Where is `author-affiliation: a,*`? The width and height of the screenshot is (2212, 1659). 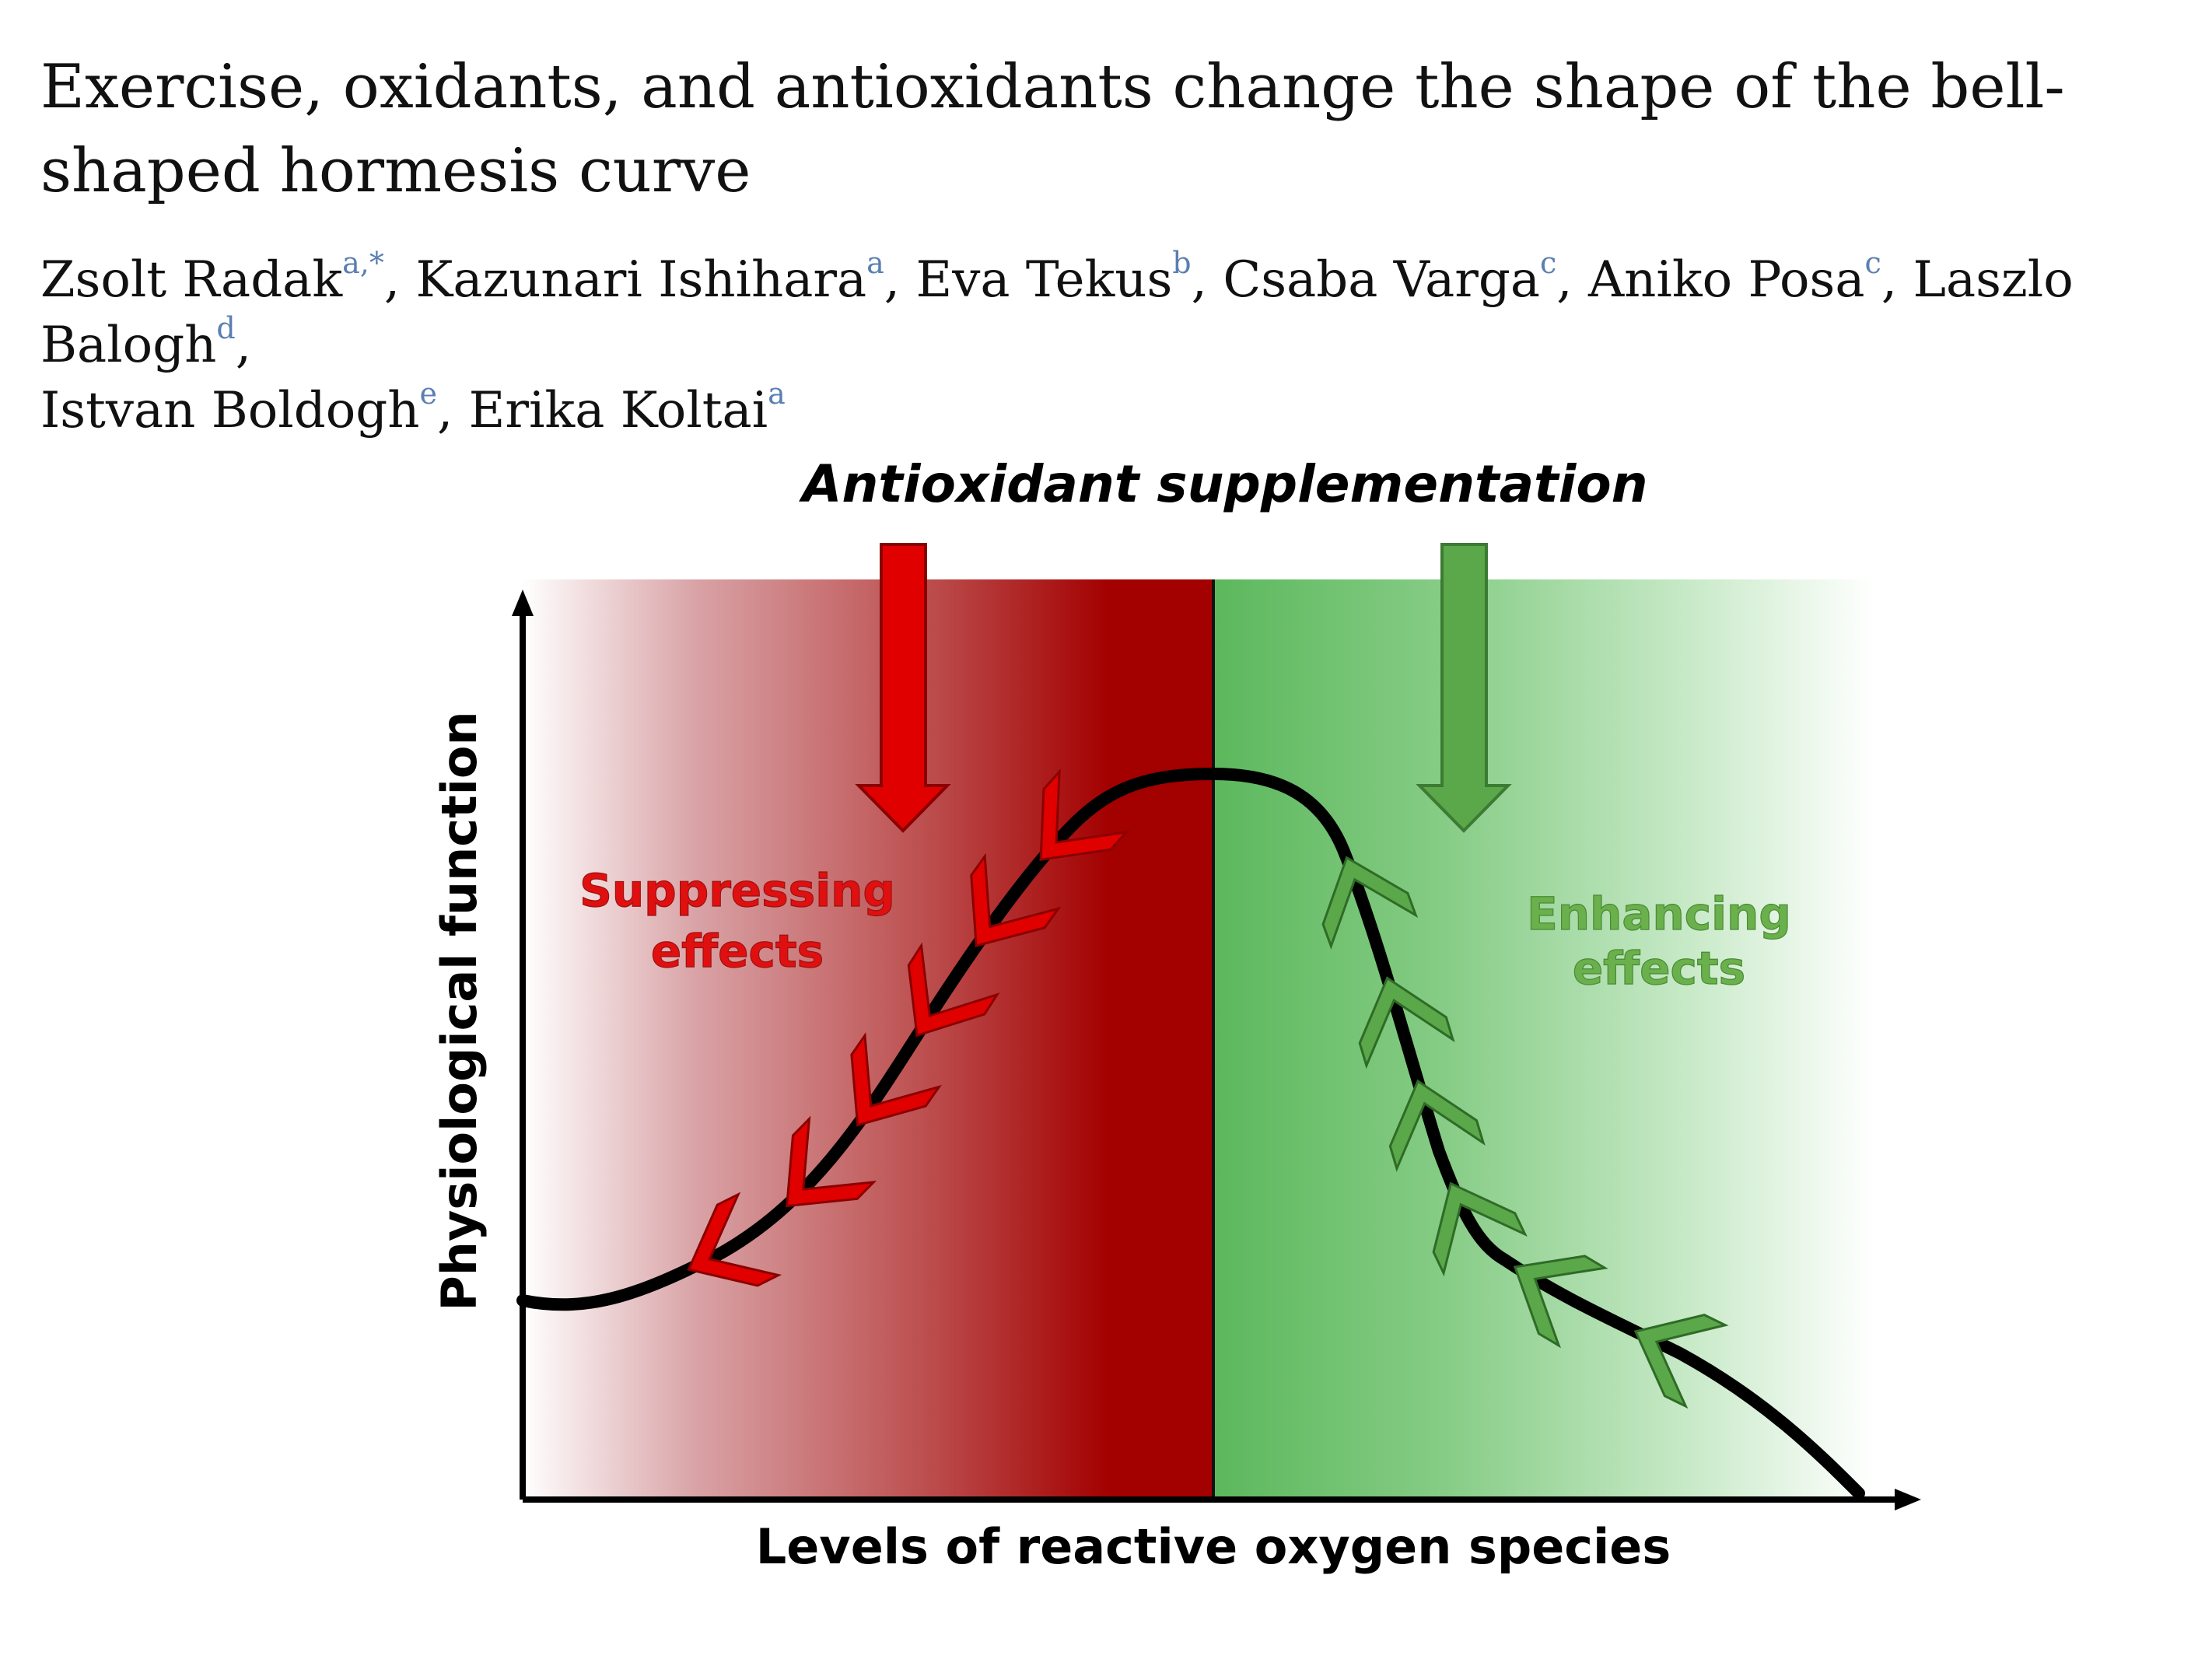
author-affiliation: a,* is located at coordinates (363, 263).